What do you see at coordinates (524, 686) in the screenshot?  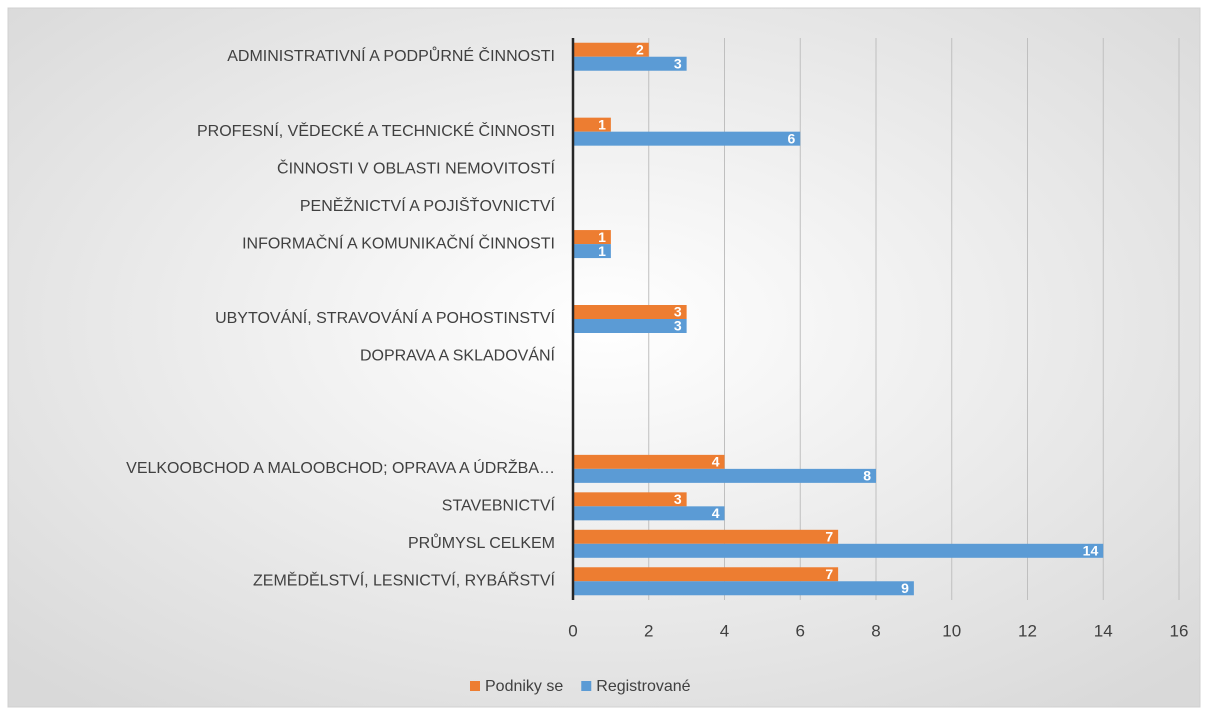 I see `legend-label: Podniky se` at bounding box center [524, 686].